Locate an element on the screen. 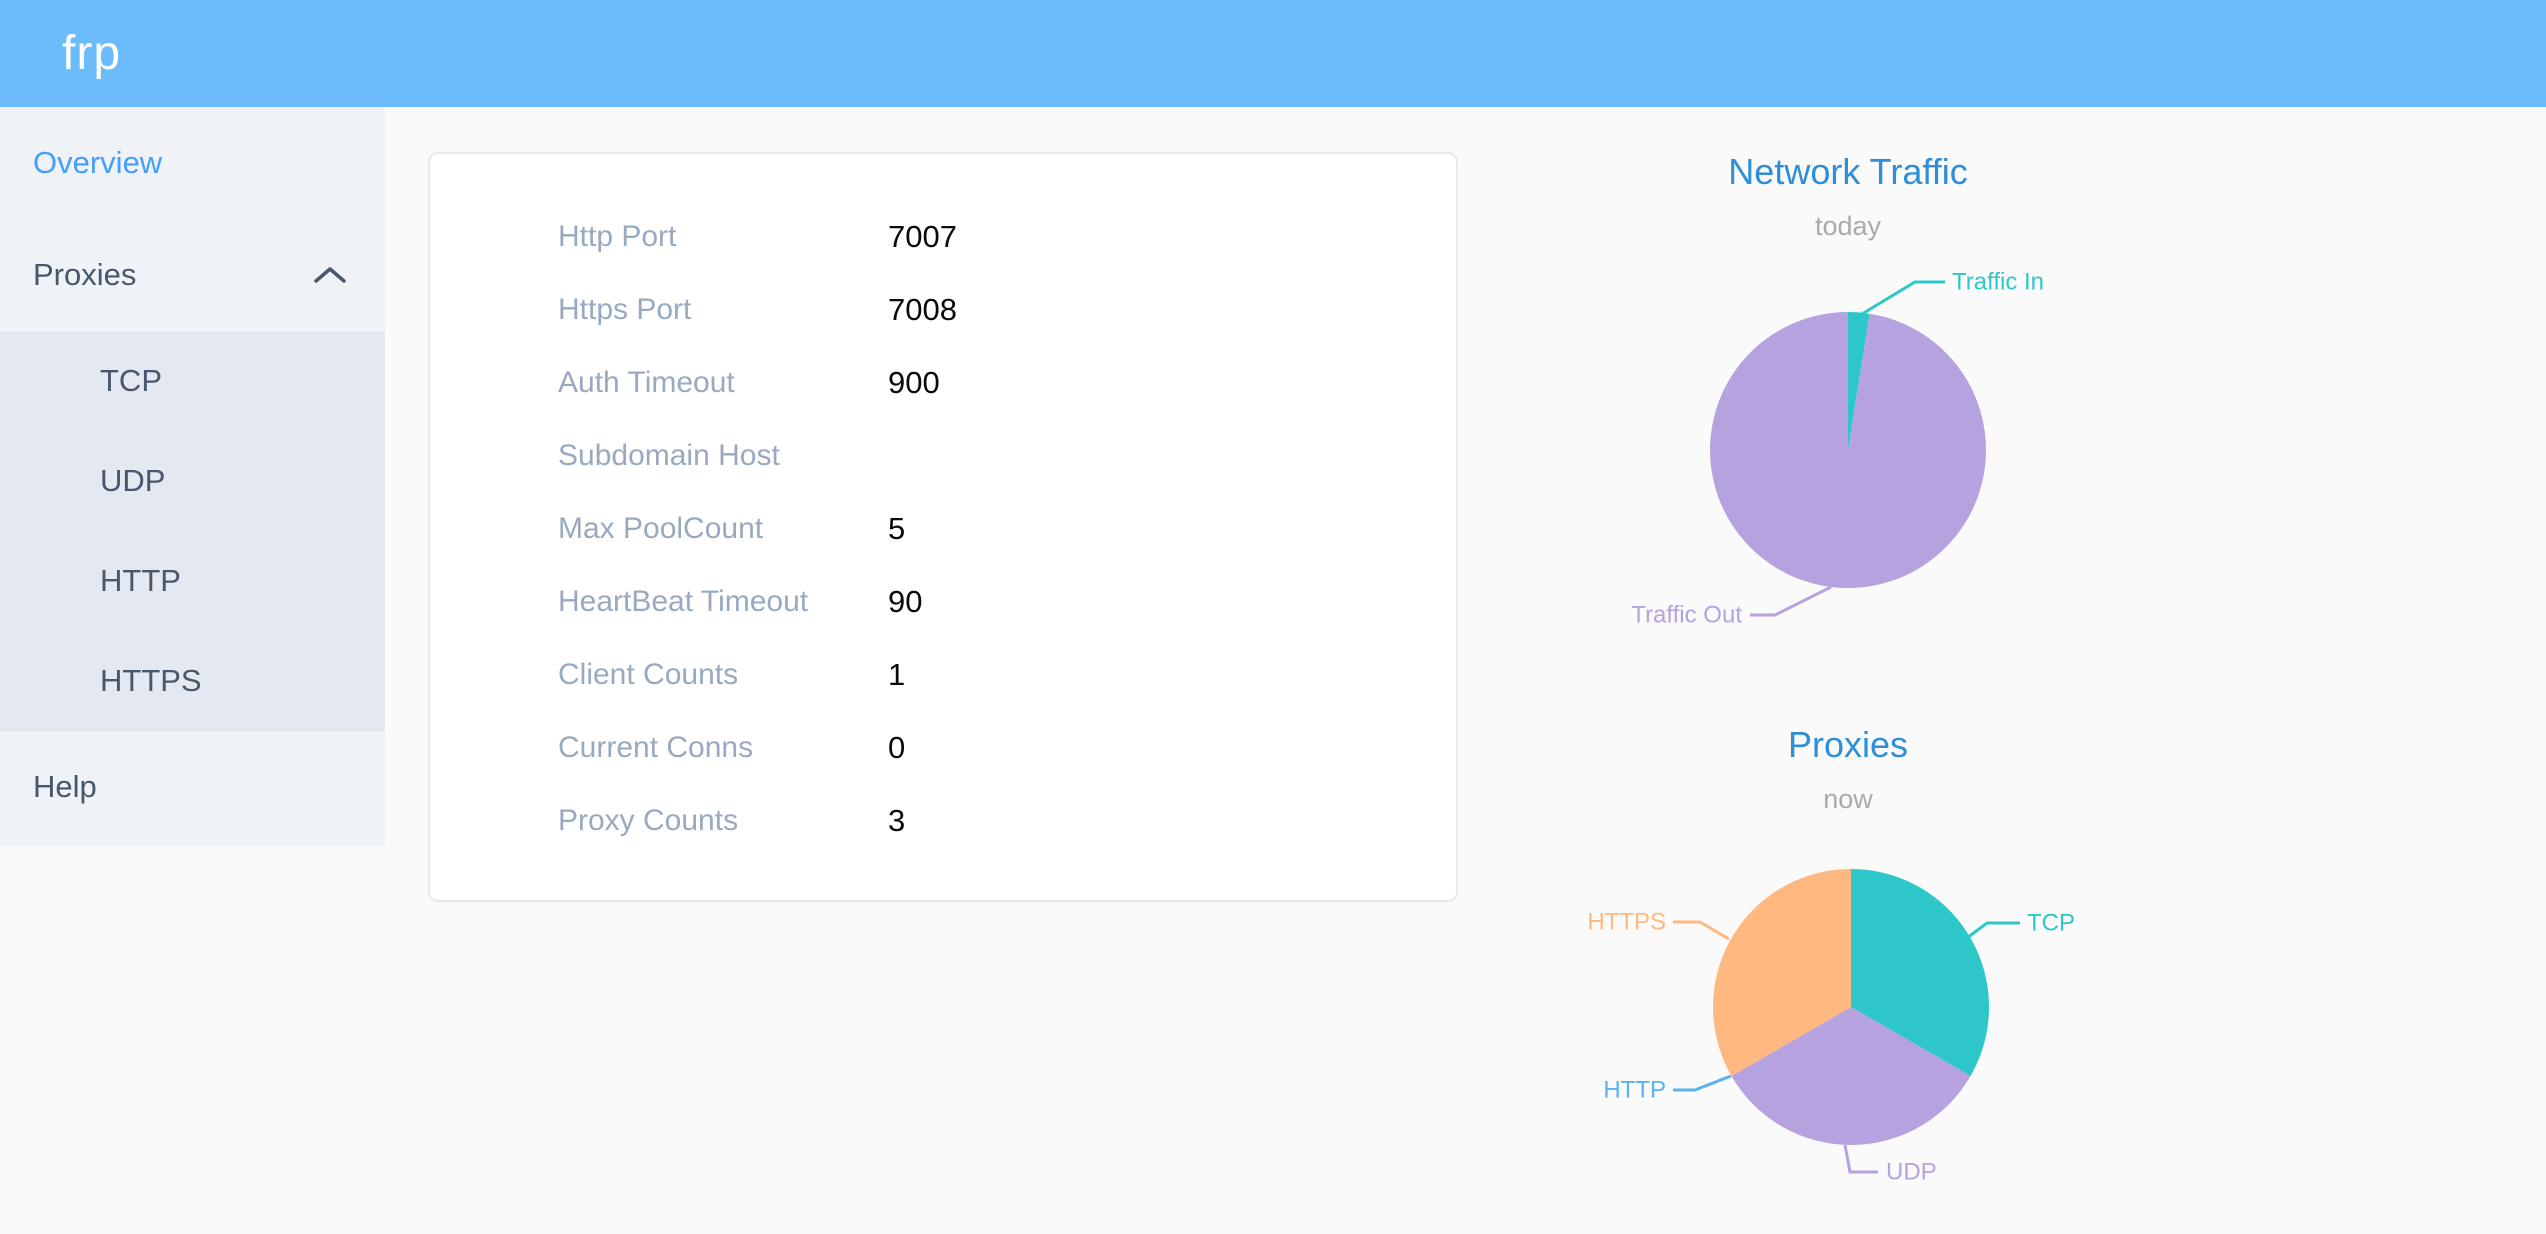 The height and width of the screenshot is (1234, 2546). sidebar-item-proxies: Proxies is located at coordinates (192, 275).